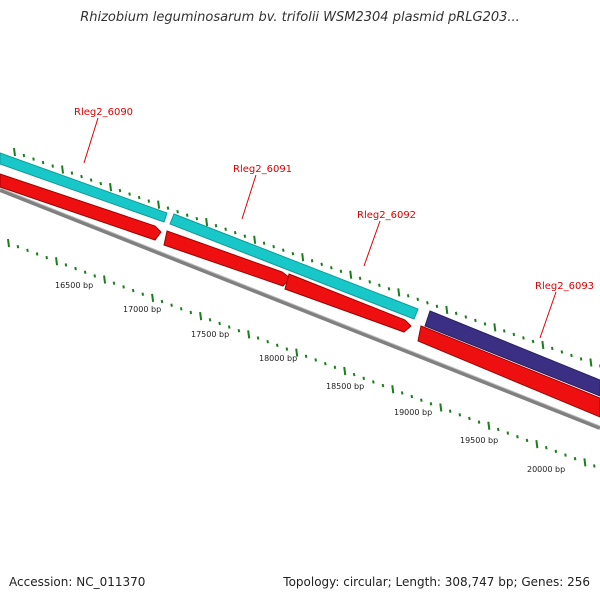  Describe the element at coordinates (262, 169) in the screenshot. I see `gene-label-rleg2-6091: Rleg2_6091` at that location.